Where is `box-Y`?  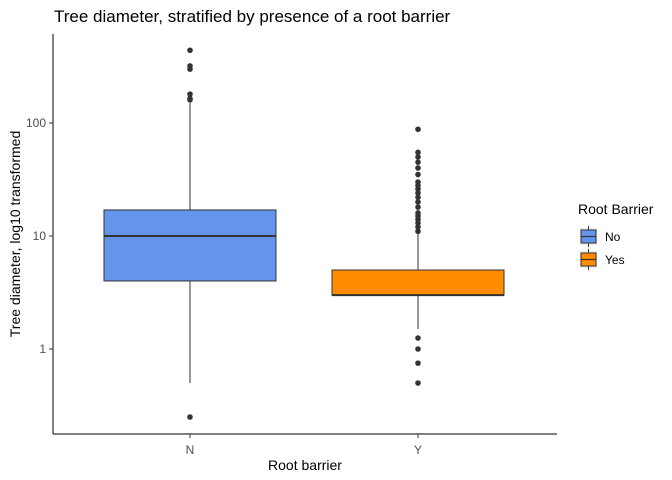 box-Y is located at coordinates (418, 256).